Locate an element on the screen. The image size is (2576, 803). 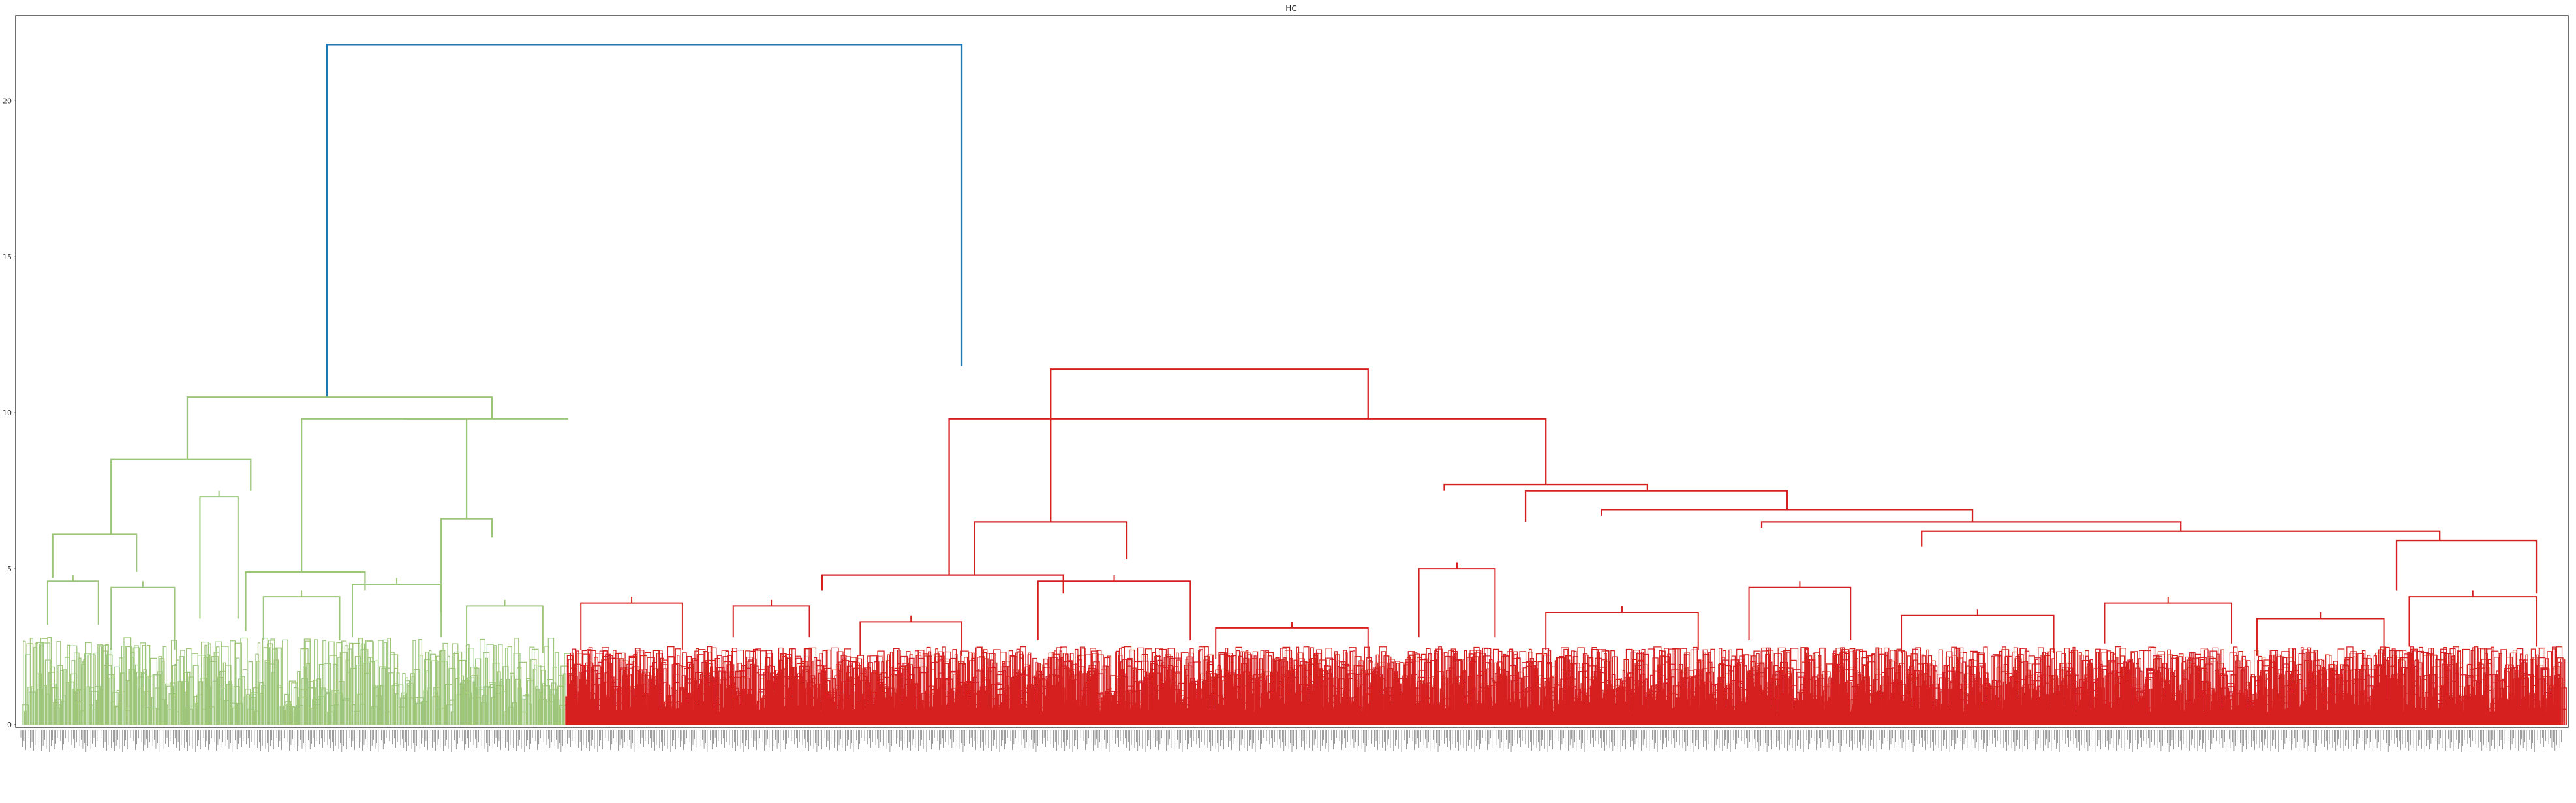
red-leaf-1921 is located at coordinates (1629, 686).